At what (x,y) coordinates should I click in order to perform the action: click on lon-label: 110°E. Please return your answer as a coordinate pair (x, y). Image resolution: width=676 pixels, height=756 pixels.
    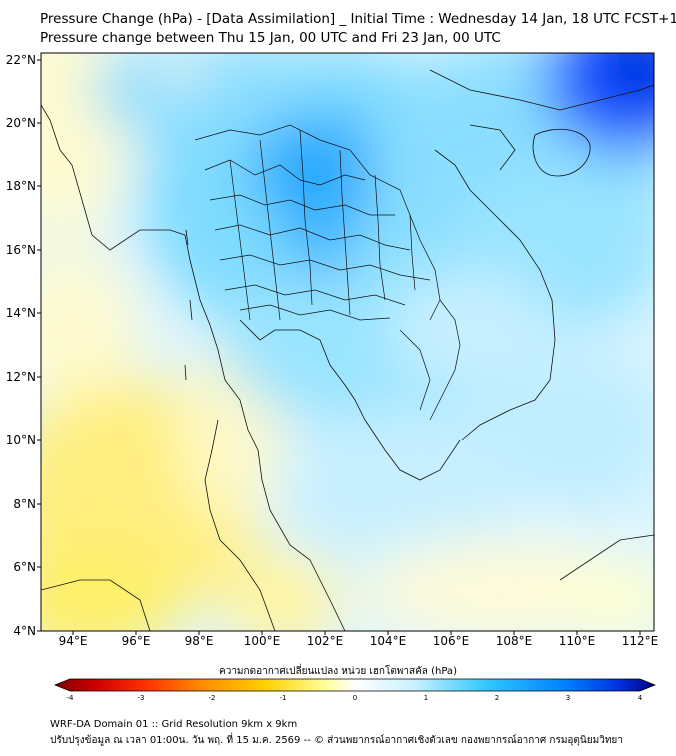
    Looking at the image, I should click on (577, 641).